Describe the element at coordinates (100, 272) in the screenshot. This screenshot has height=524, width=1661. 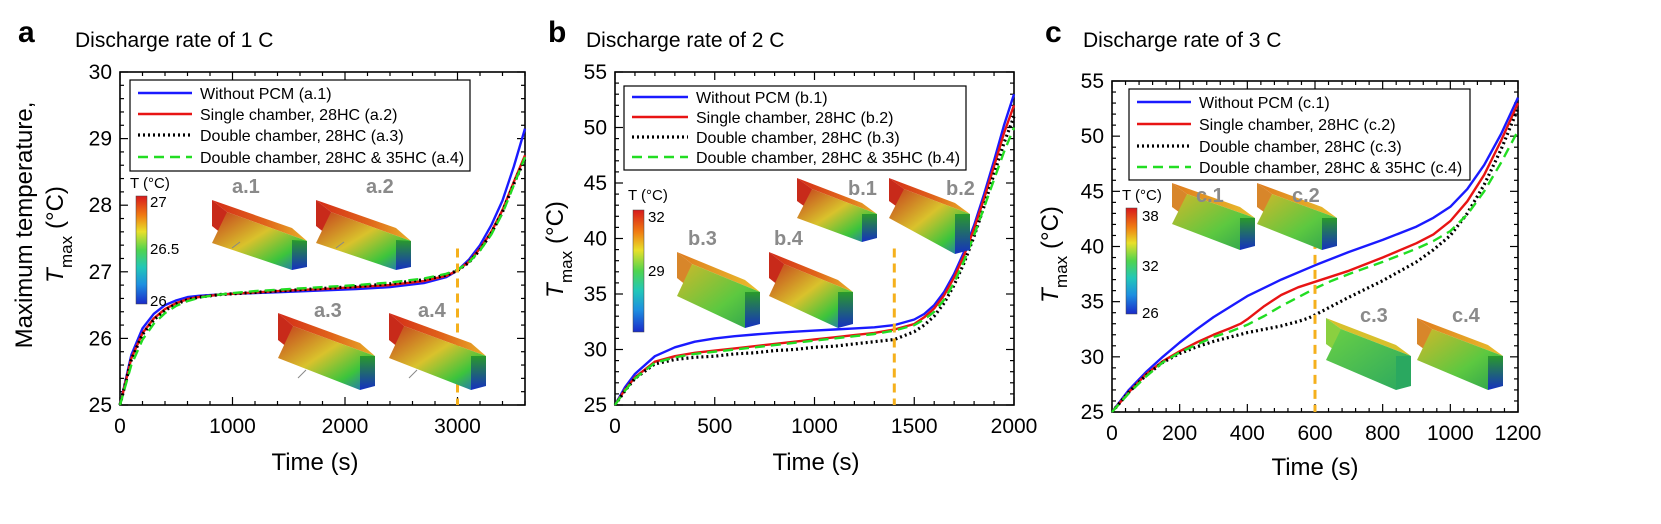
I see `y-tick-label-a: 27` at that location.